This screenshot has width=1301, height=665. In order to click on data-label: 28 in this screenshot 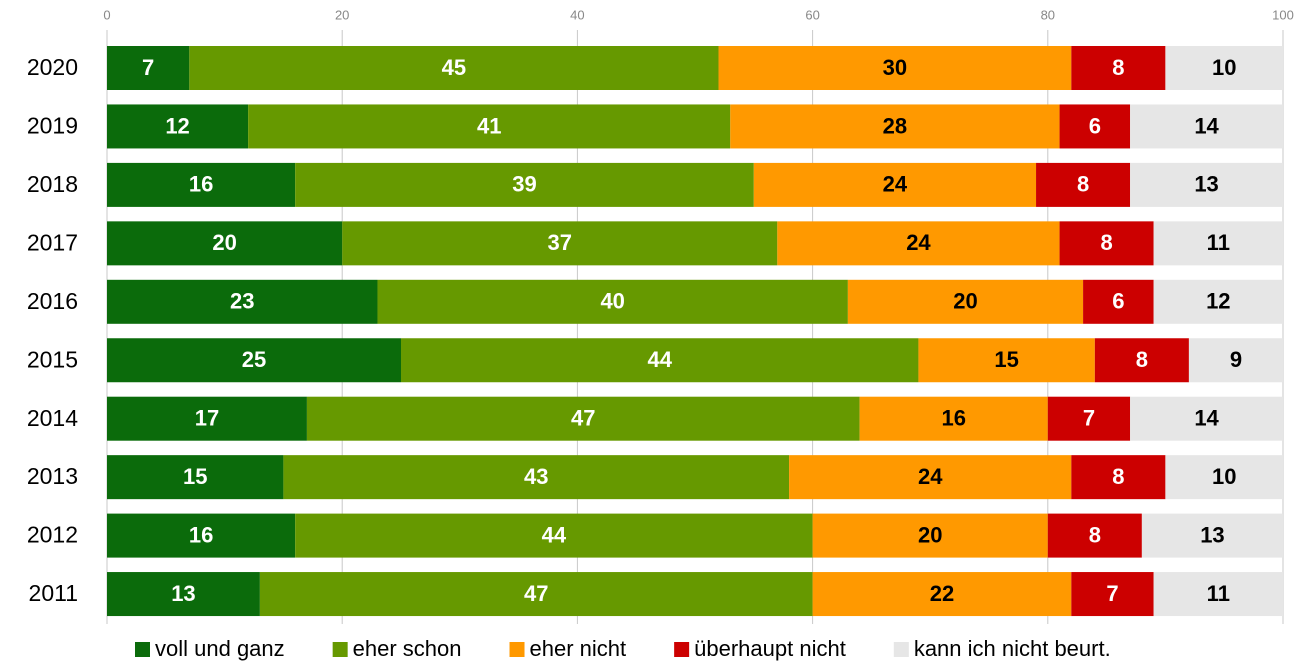, I will do `click(895, 125)`.